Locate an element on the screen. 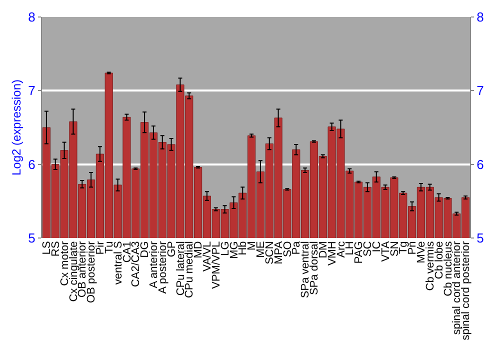 Image resolution: width=500 pixels, height=350 pixels. y2-tick-label: 8 is located at coordinates (480, 17).